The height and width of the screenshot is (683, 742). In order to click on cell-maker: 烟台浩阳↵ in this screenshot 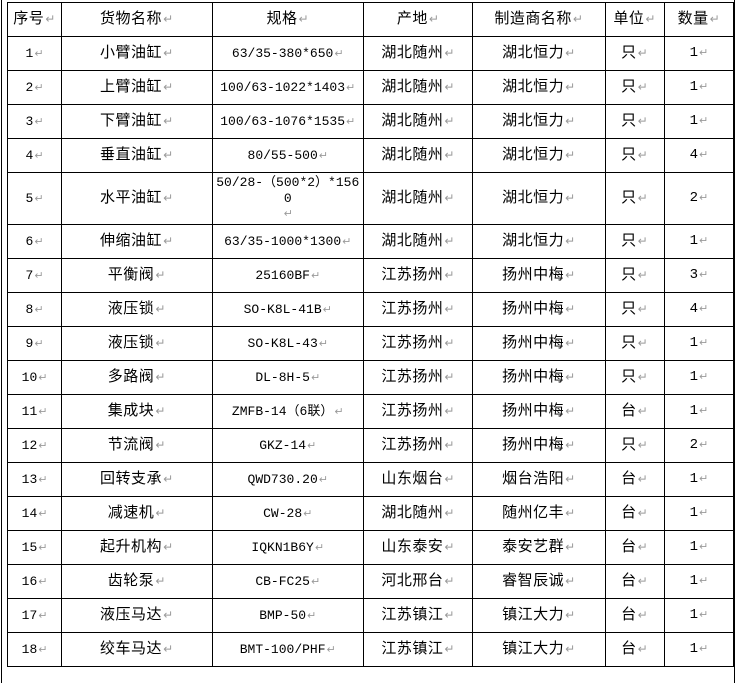, I will do `click(539, 479)`.